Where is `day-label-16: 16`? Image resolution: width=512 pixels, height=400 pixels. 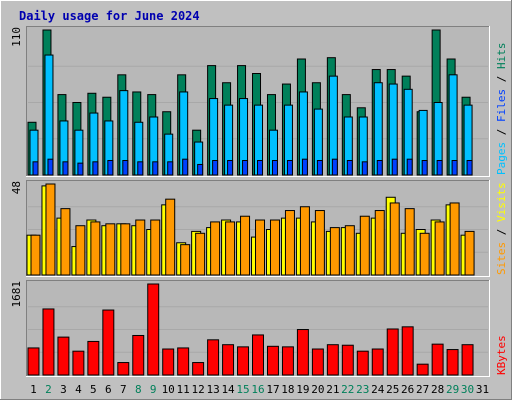
day-label-16: 16 is located at coordinates (257, 389).